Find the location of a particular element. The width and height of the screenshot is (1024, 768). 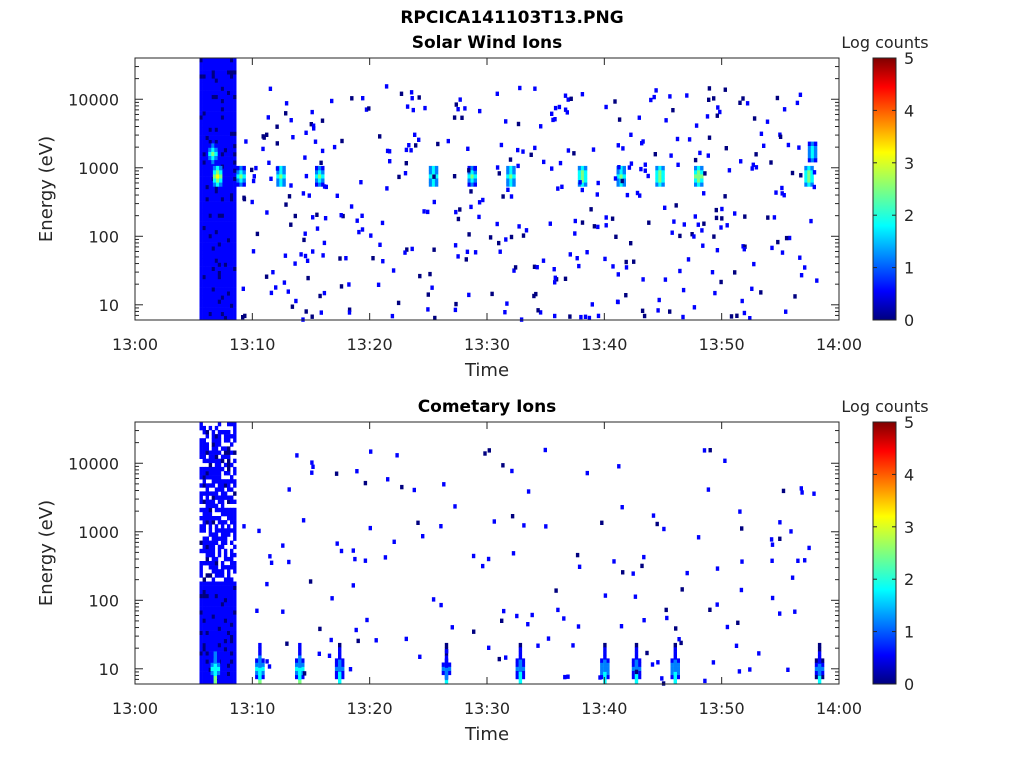

panel-title: Cometary Ions is located at coordinates (487, 407).